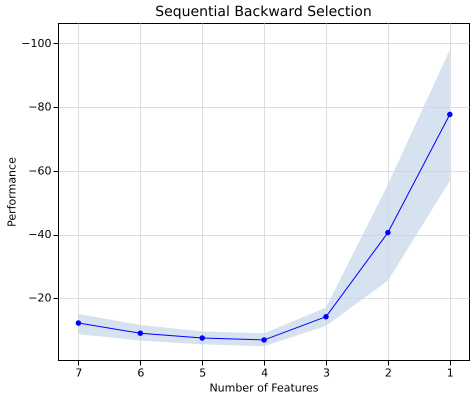  I want to click on x-axis-title: Number of Features, so click(264, 388).